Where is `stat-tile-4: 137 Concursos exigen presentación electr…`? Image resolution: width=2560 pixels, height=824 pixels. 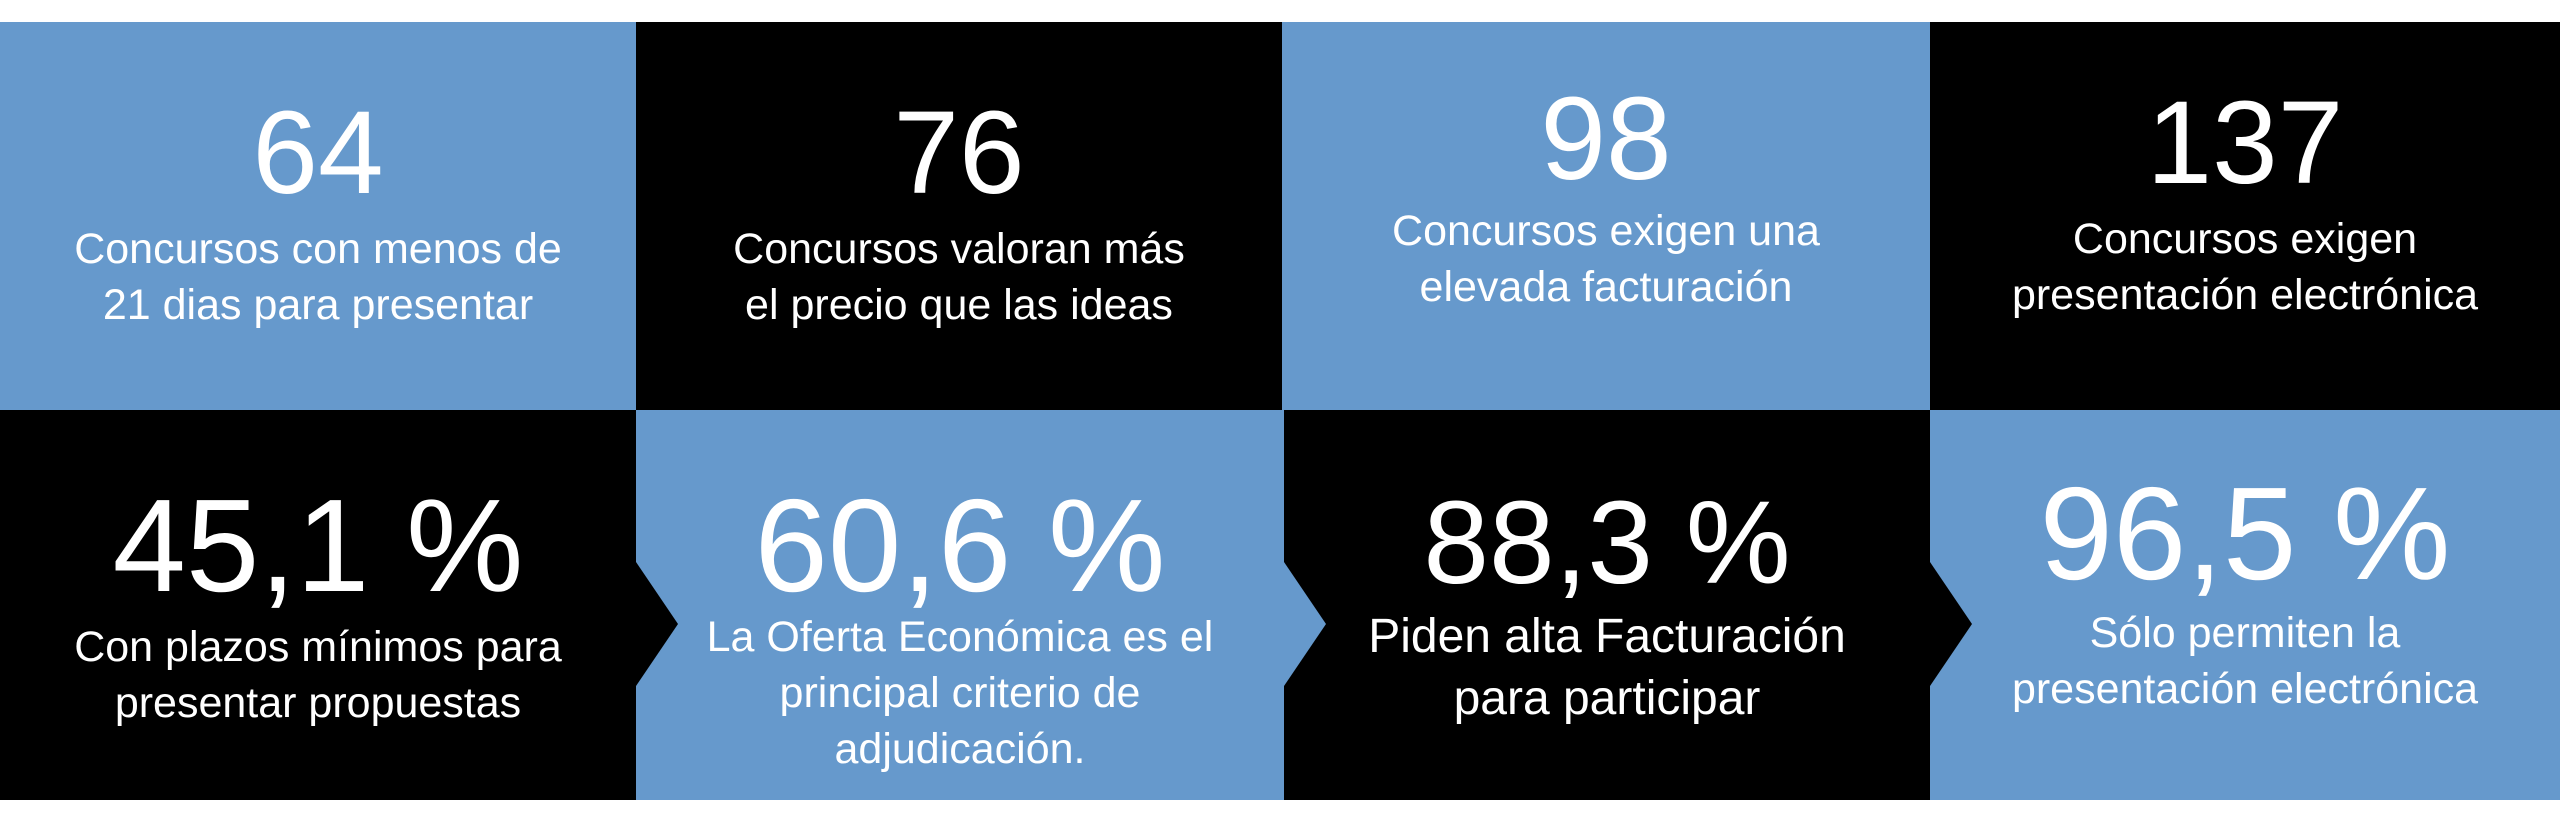
stat-tile-4: 137 Concursos exigen presentación electr… is located at coordinates (2245, 216).